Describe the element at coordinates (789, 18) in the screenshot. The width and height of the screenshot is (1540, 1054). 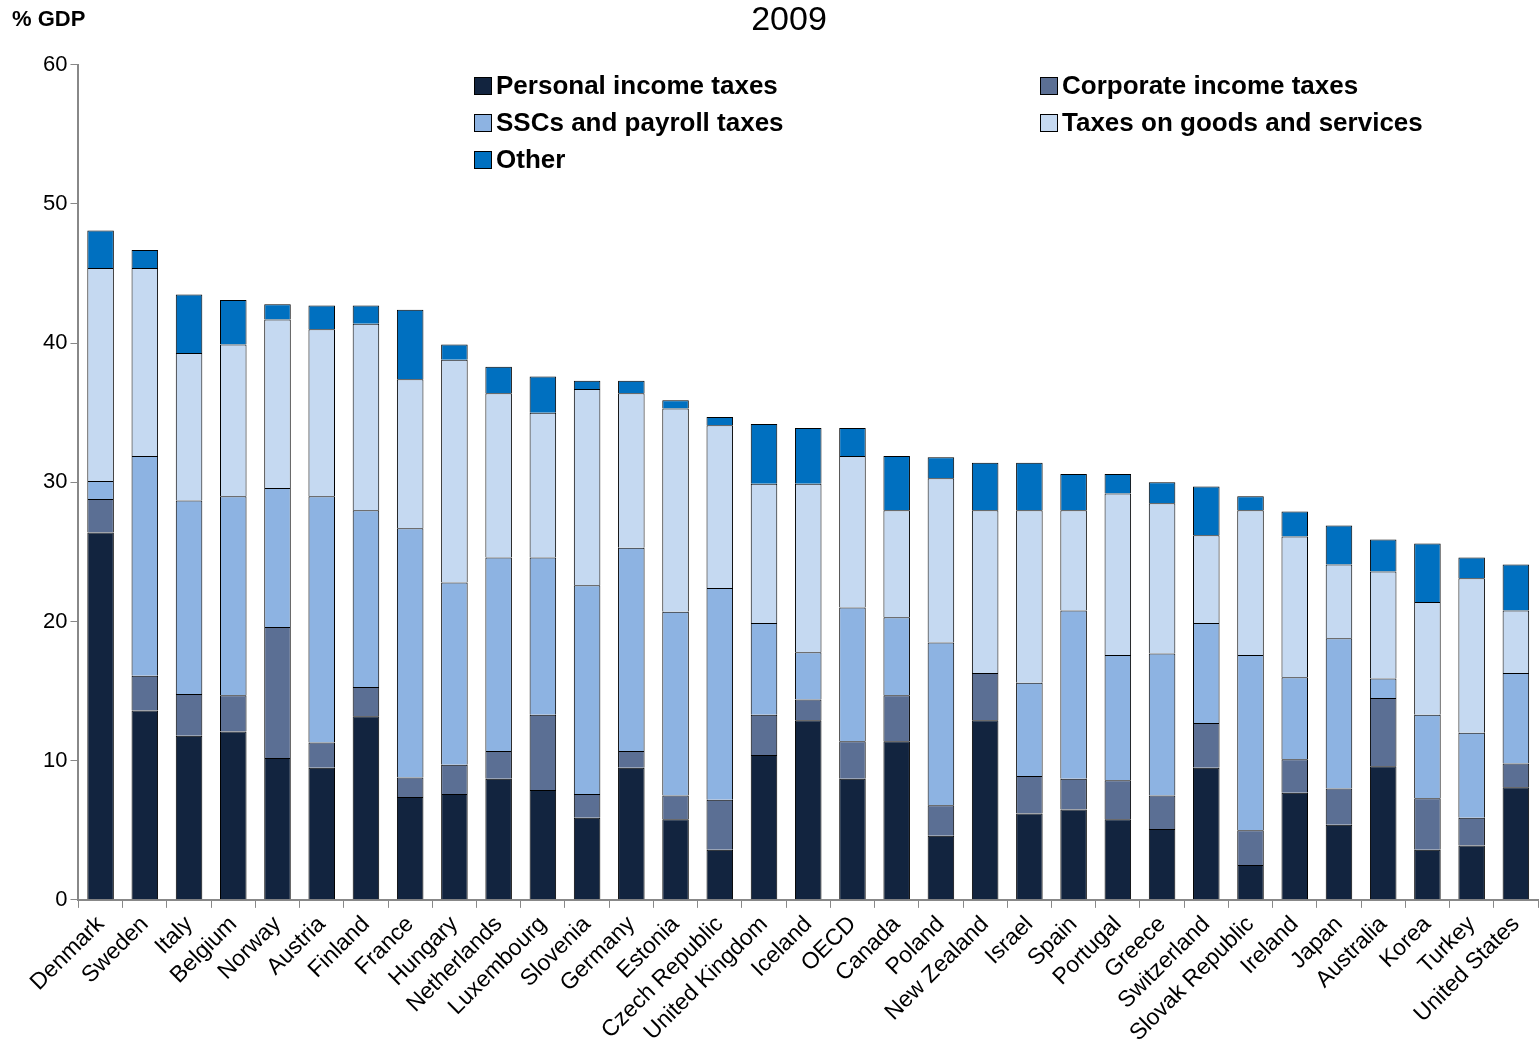
I see `chart-title: 2009` at that location.